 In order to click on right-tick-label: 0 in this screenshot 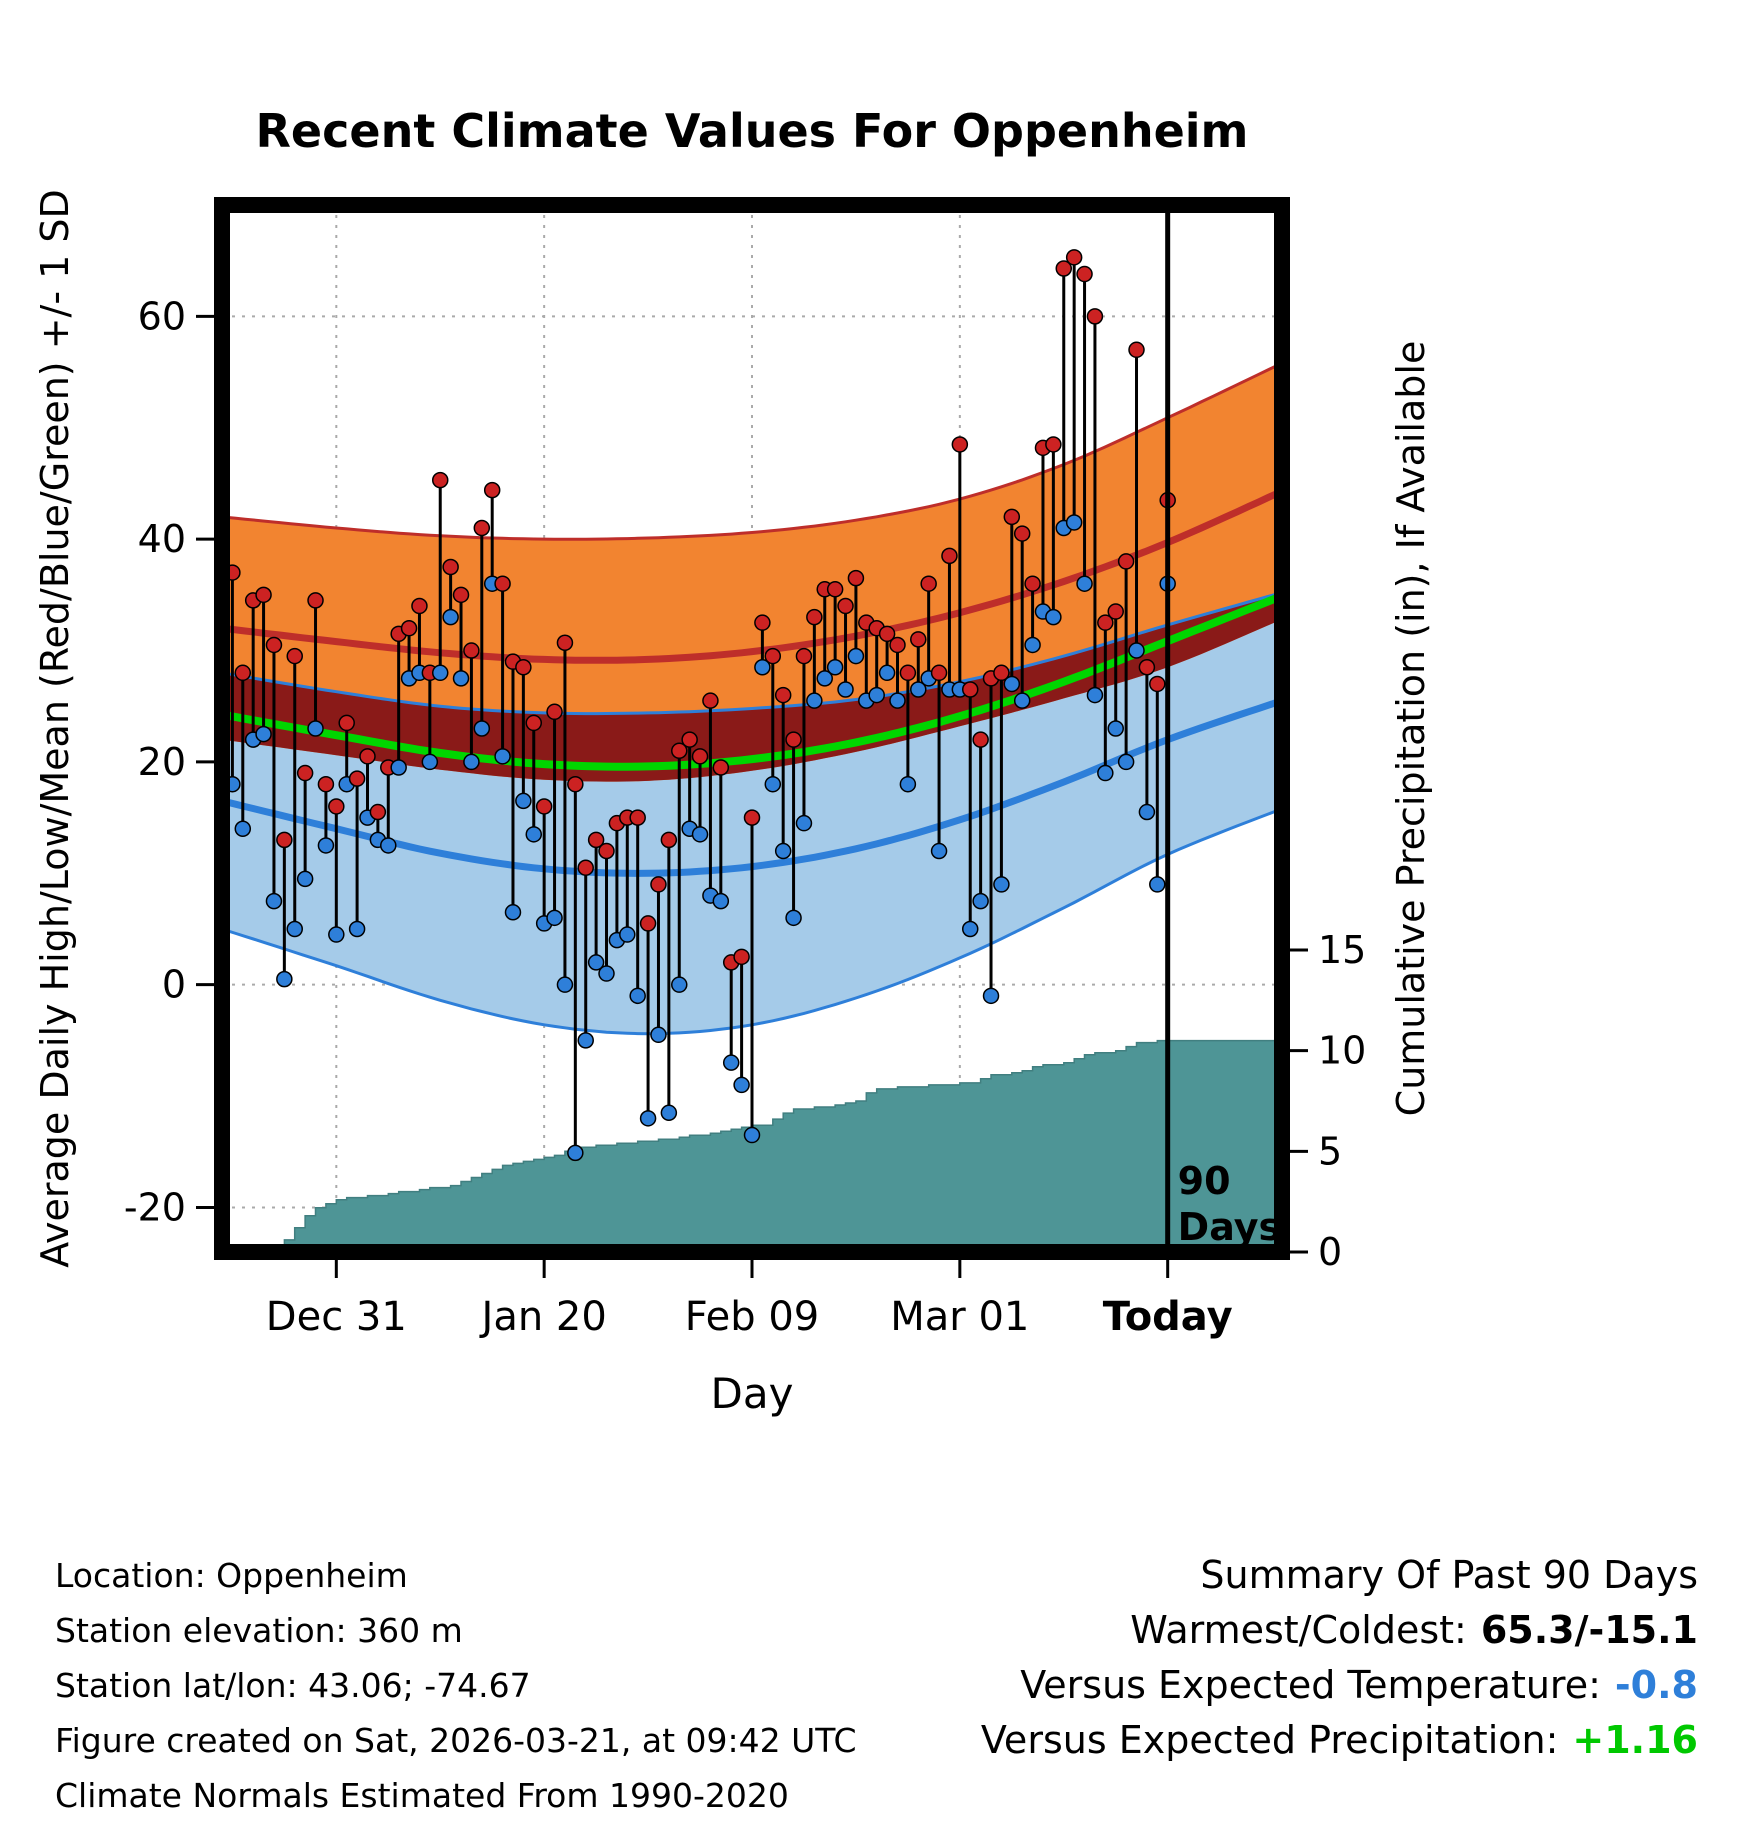, I will do `click(1330, 1252)`.